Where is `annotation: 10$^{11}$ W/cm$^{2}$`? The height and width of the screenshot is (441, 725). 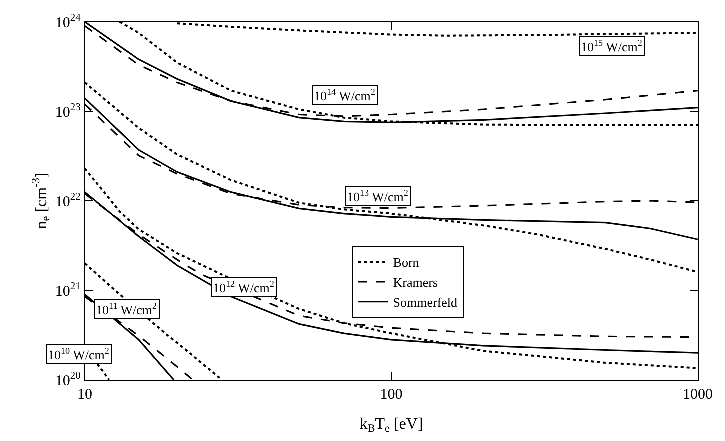
annotation: 10$^{11}$ W/cm$^{2}$ is located at coordinates (127, 309).